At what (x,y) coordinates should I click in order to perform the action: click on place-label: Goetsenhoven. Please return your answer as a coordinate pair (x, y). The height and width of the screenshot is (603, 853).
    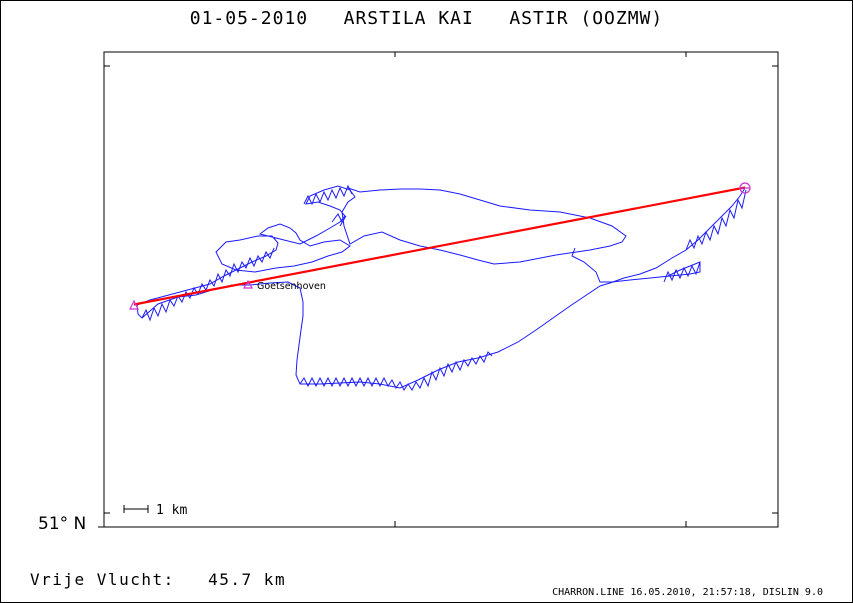
    Looking at the image, I should click on (291, 286).